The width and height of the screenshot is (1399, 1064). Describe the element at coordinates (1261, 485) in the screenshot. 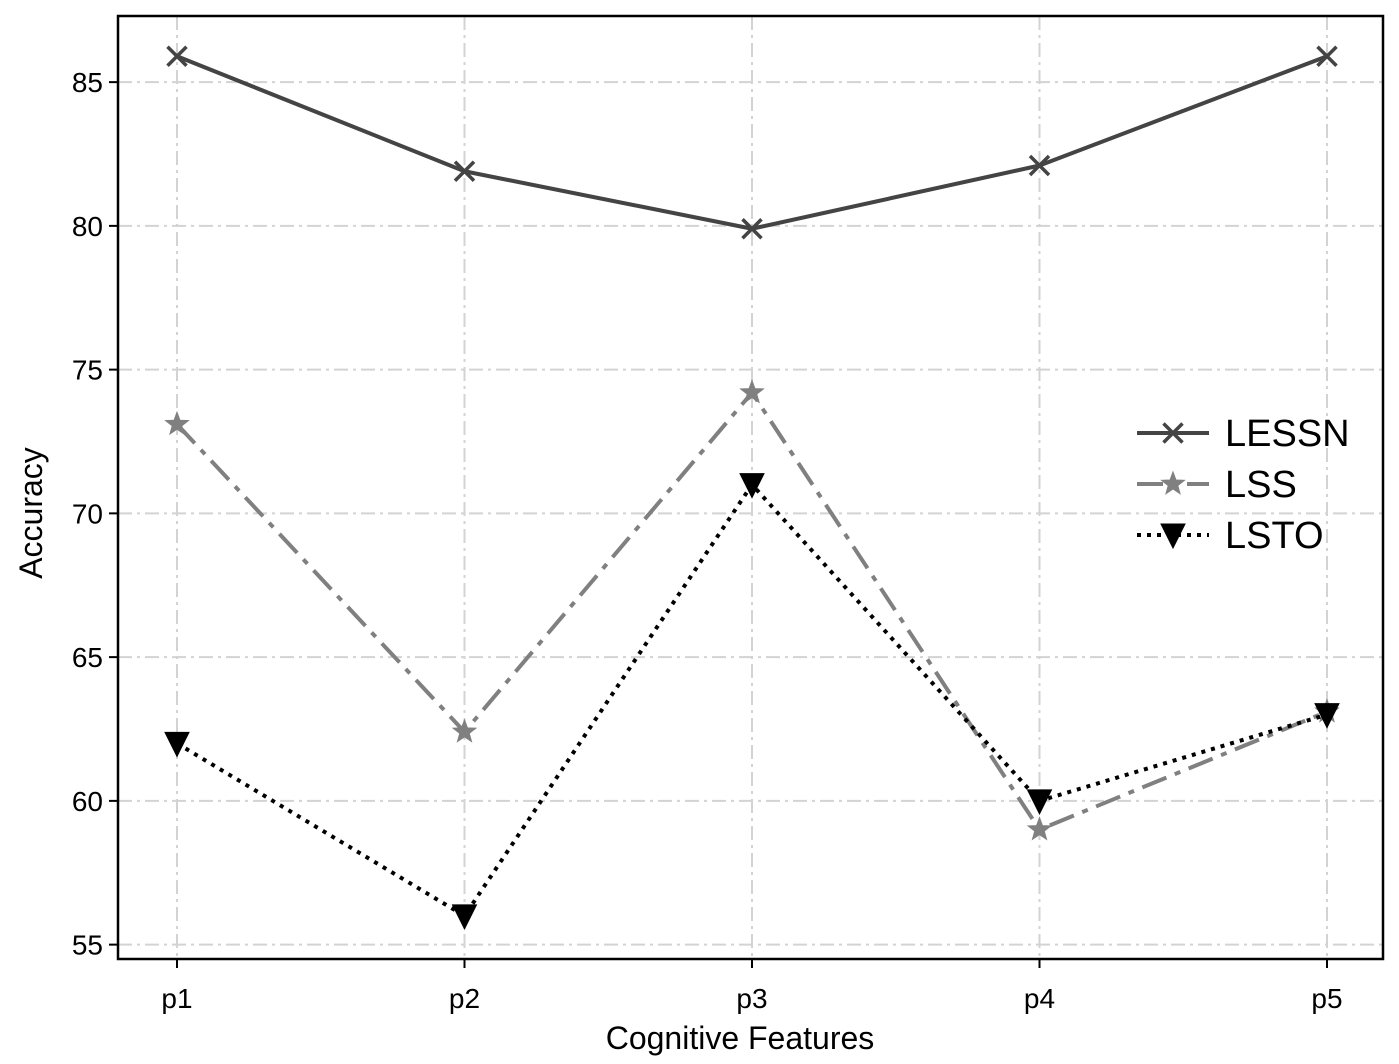

I see `legend-label-lss: LSS` at that location.